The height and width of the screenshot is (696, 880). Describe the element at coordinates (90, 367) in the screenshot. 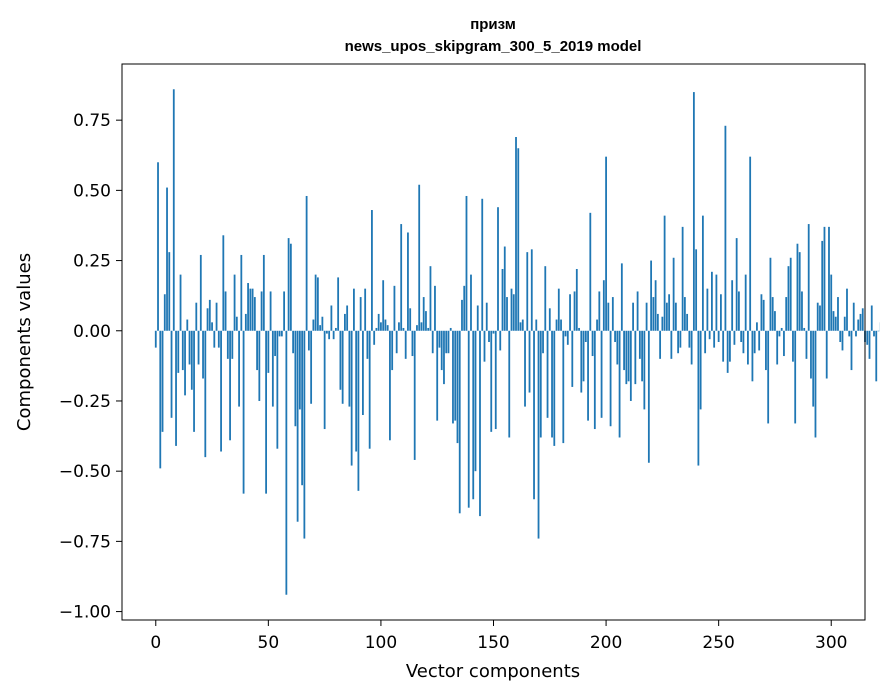

I see `y-axis-ticks: −1.00 −0.75 −0.50 −0.25 0.00 0.25 0.50 0.75` at that location.